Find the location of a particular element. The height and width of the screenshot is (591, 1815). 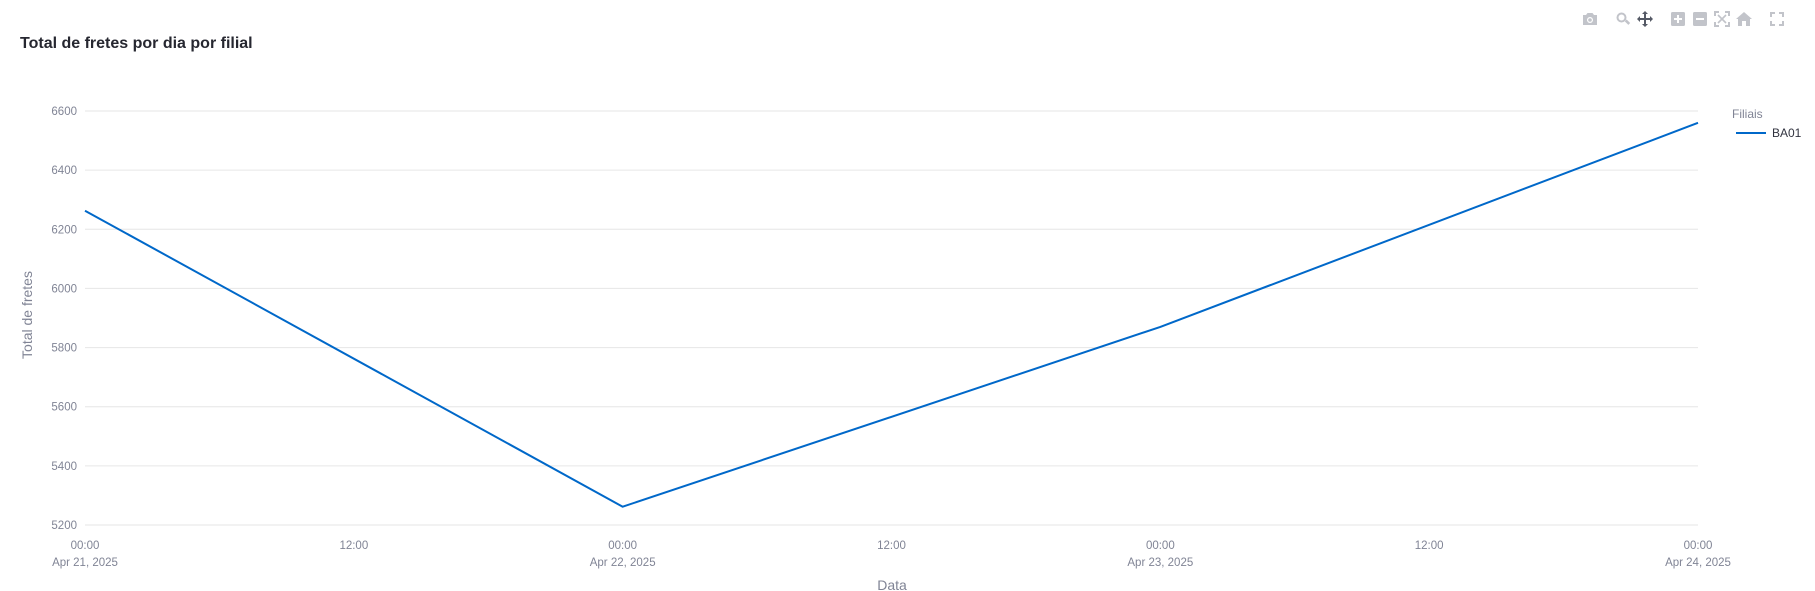

y-tick-label: 6400 is located at coordinates (64, 171).